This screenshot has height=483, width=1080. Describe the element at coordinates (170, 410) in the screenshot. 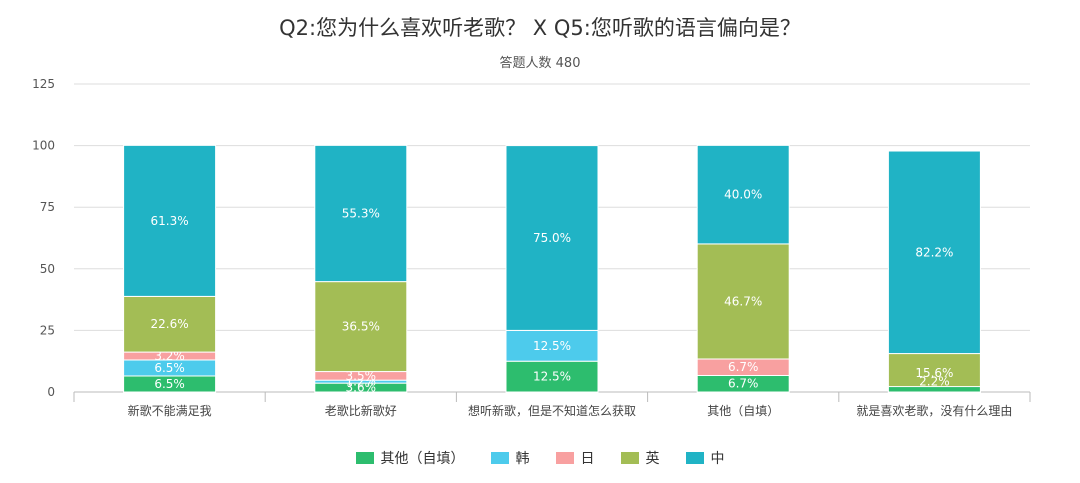

I see `x-tick-label: 新歌不能满足我` at that location.